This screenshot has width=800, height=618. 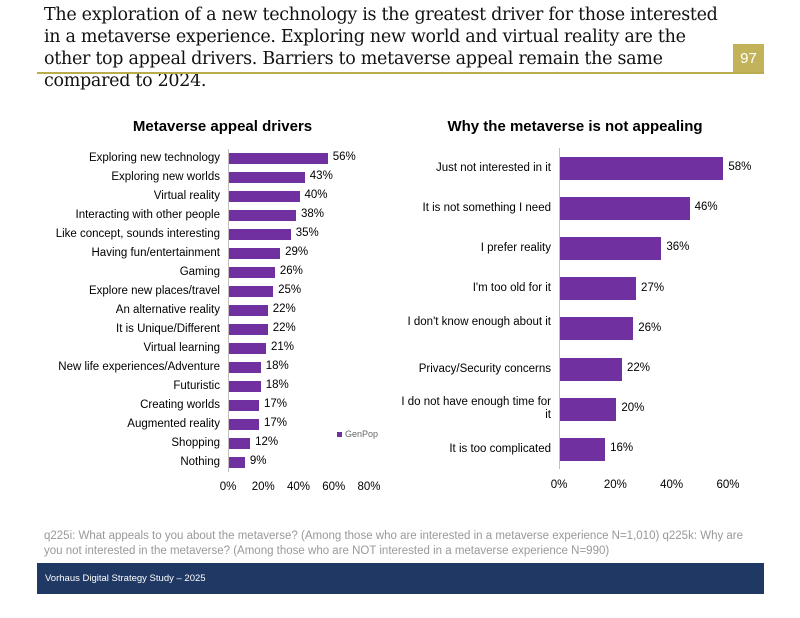 What do you see at coordinates (493, 167) in the screenshot?
I see `category-label: Just not interested in it` at bounding box center [493, 167].